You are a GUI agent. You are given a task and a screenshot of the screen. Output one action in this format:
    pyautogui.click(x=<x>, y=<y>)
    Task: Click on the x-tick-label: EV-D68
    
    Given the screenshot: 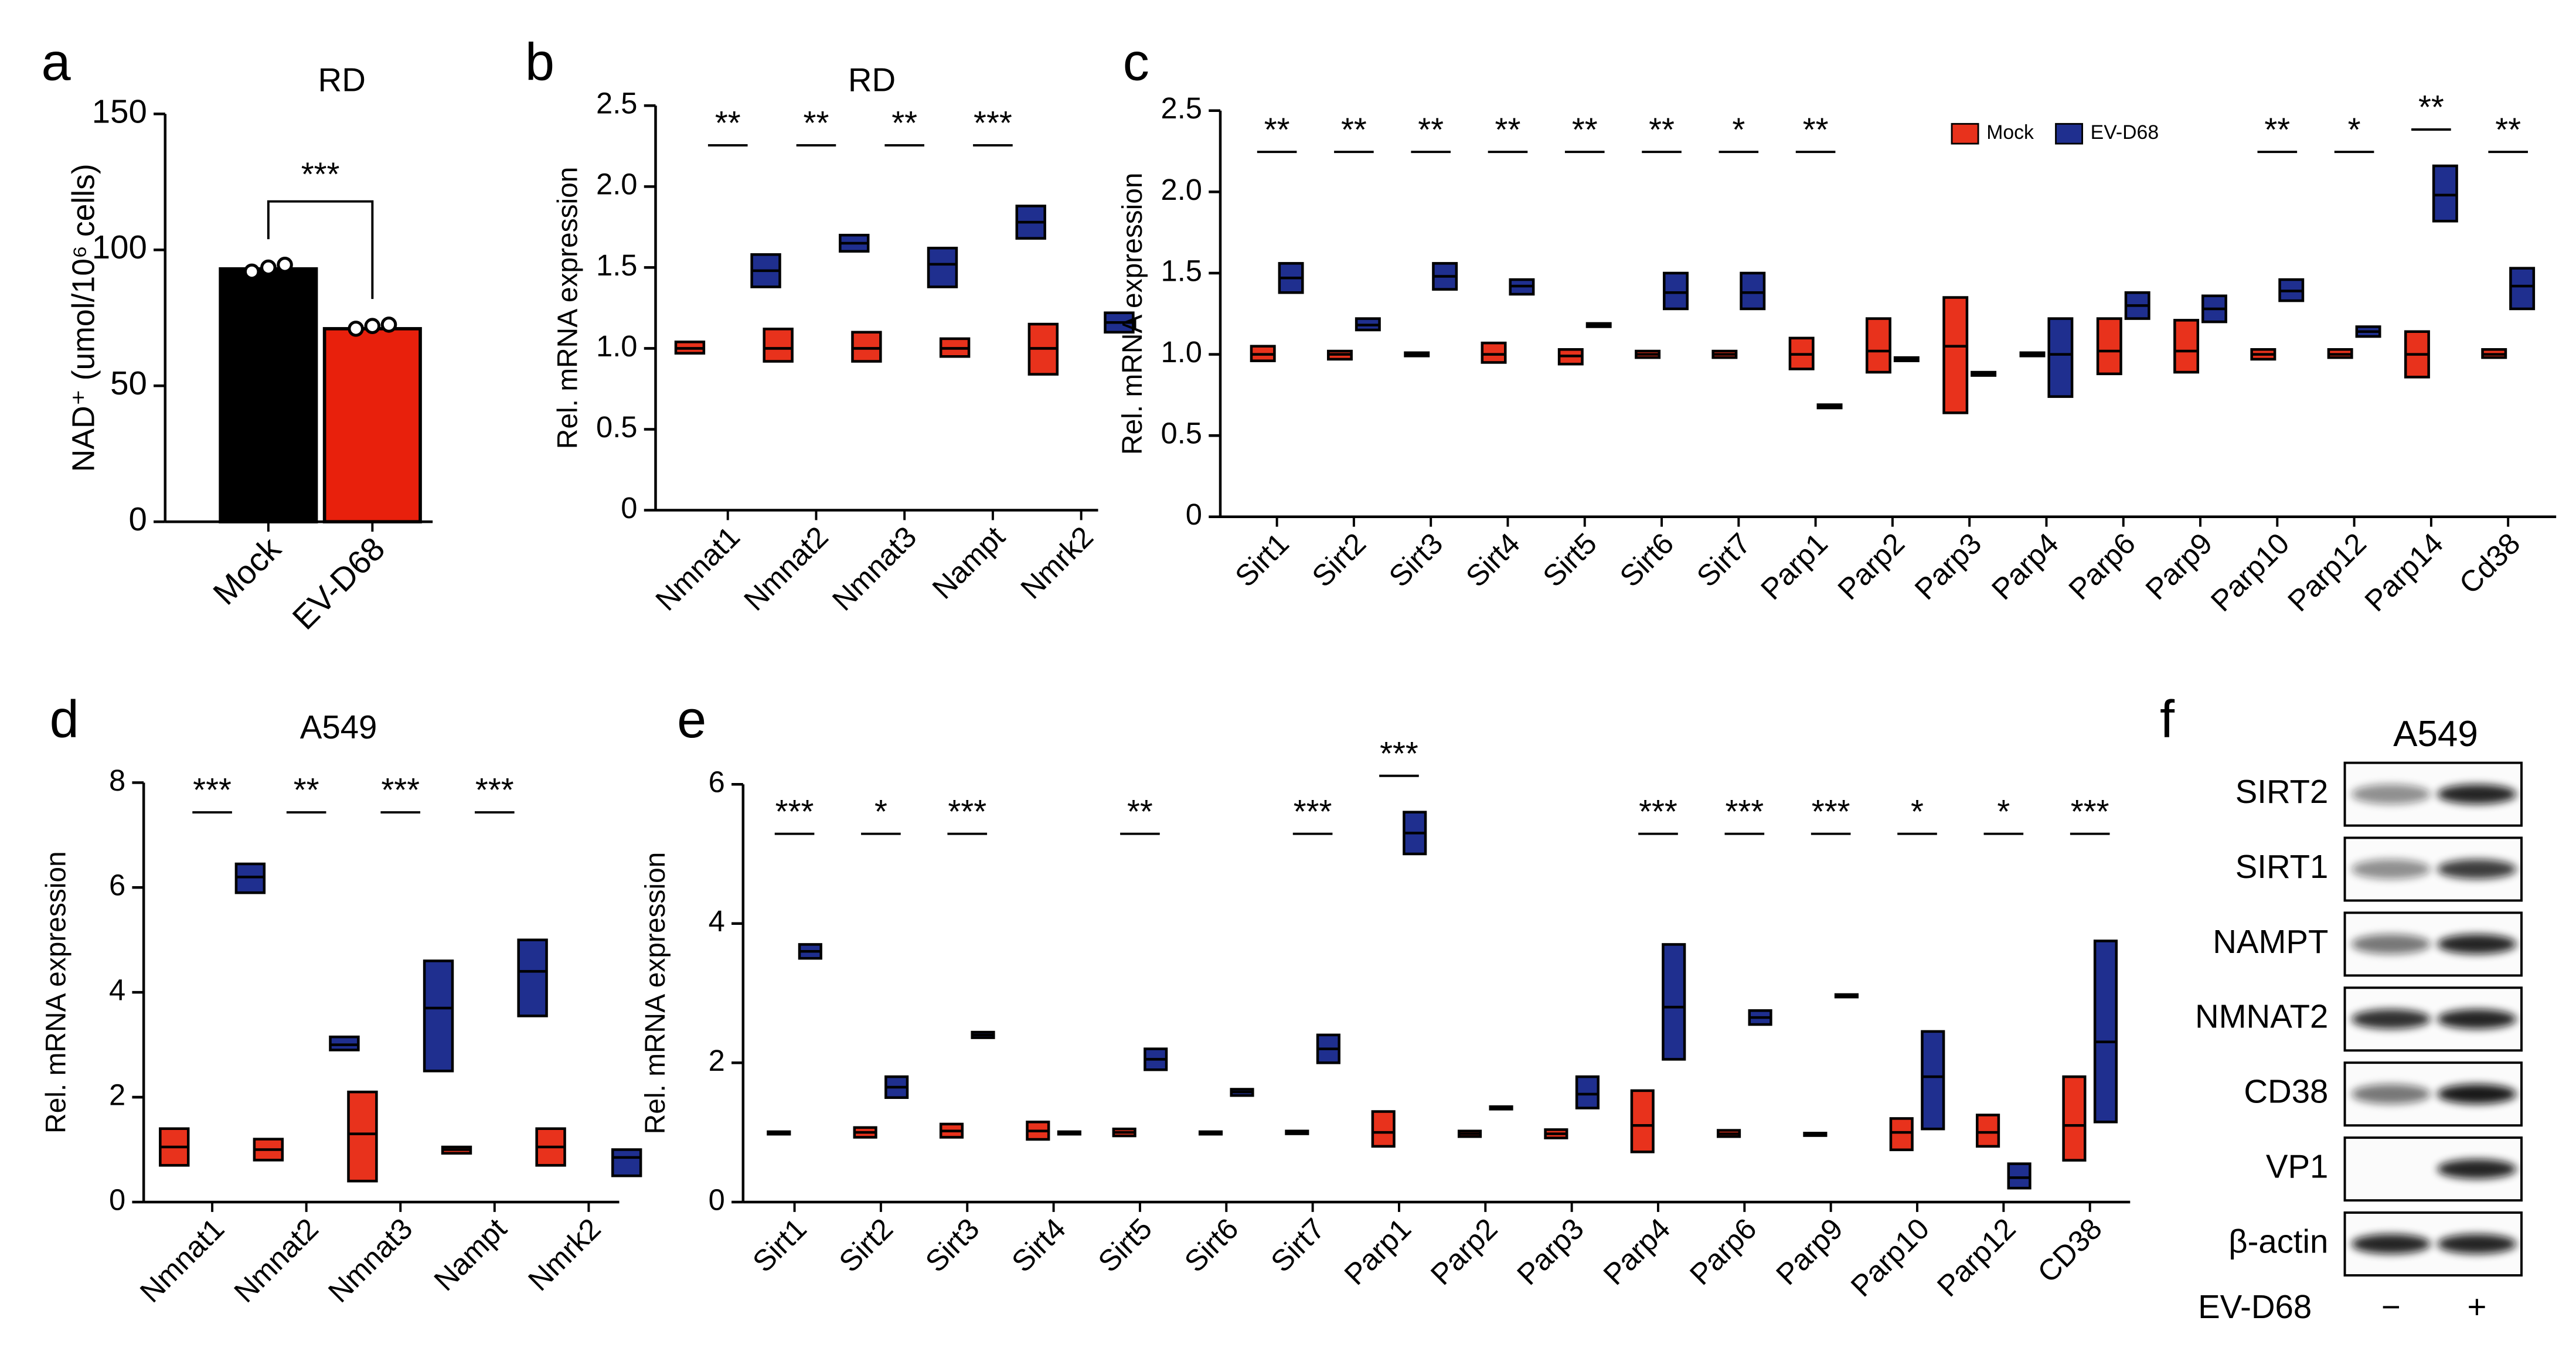 What is the action you would take?
    pyautogui.click(x=338, y=583)
    